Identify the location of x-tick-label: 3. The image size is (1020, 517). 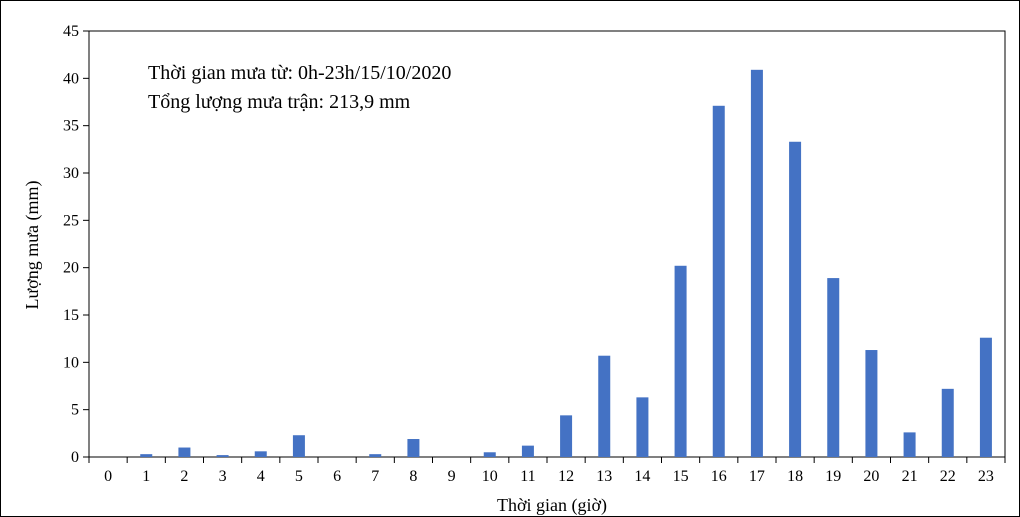
(223, 476).